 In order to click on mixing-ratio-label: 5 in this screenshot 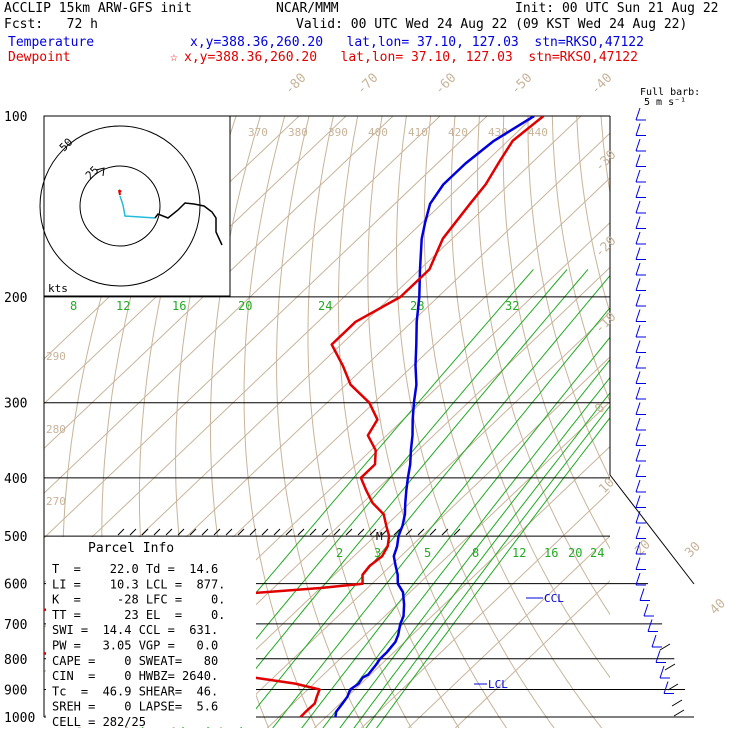, I will do `click(427, 553)`.